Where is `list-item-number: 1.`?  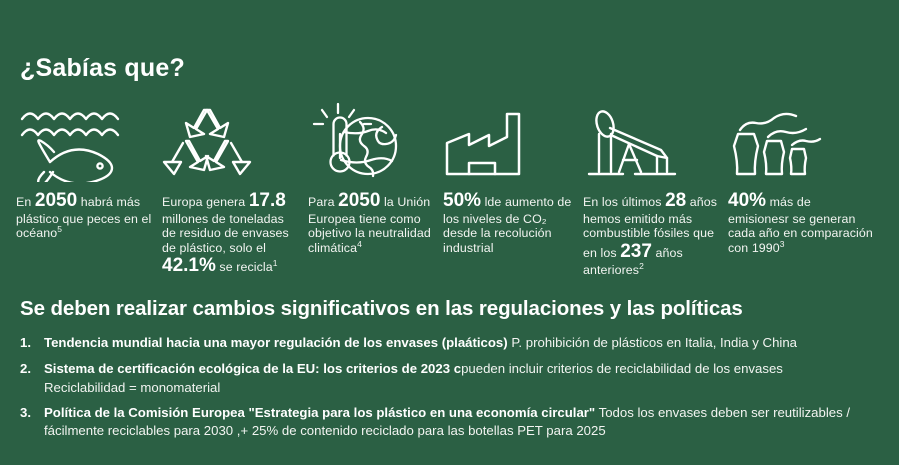
list-item-number: 1. is located at coordinates (25, 342).